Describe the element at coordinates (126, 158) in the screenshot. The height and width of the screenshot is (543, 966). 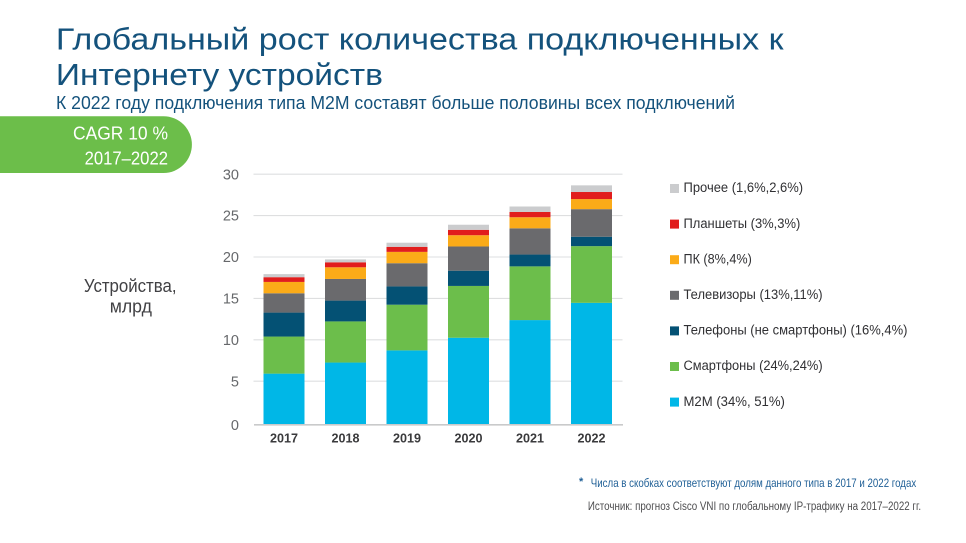
I see `svg-text: 2017–2022` at that location.